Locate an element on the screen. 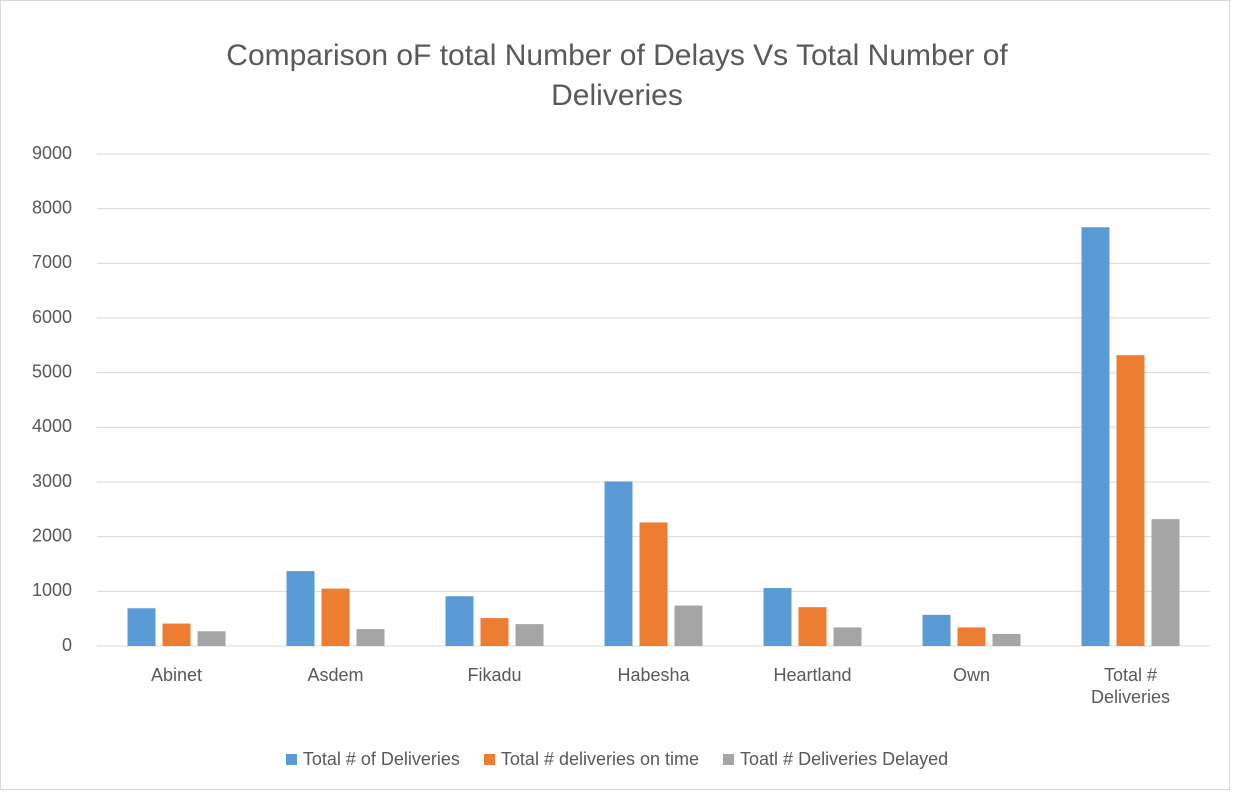  y-tick-label: 1000 is located at coordinates (52, 590).